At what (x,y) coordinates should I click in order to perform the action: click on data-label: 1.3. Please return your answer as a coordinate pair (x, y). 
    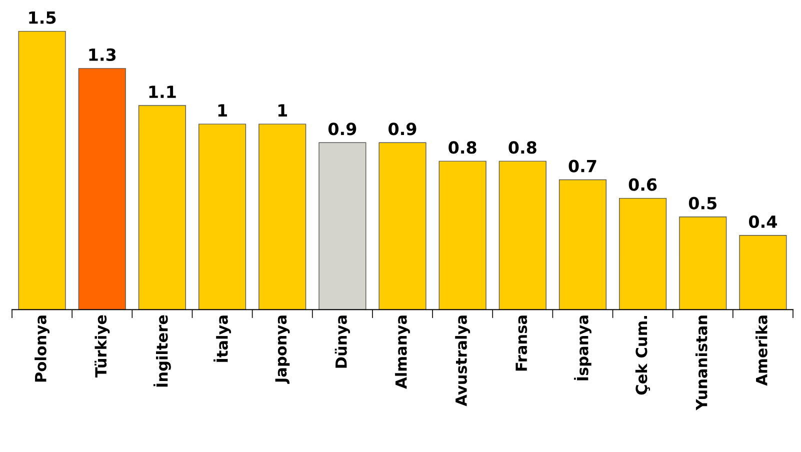
    Looking at the image, I should click on (102, 55).